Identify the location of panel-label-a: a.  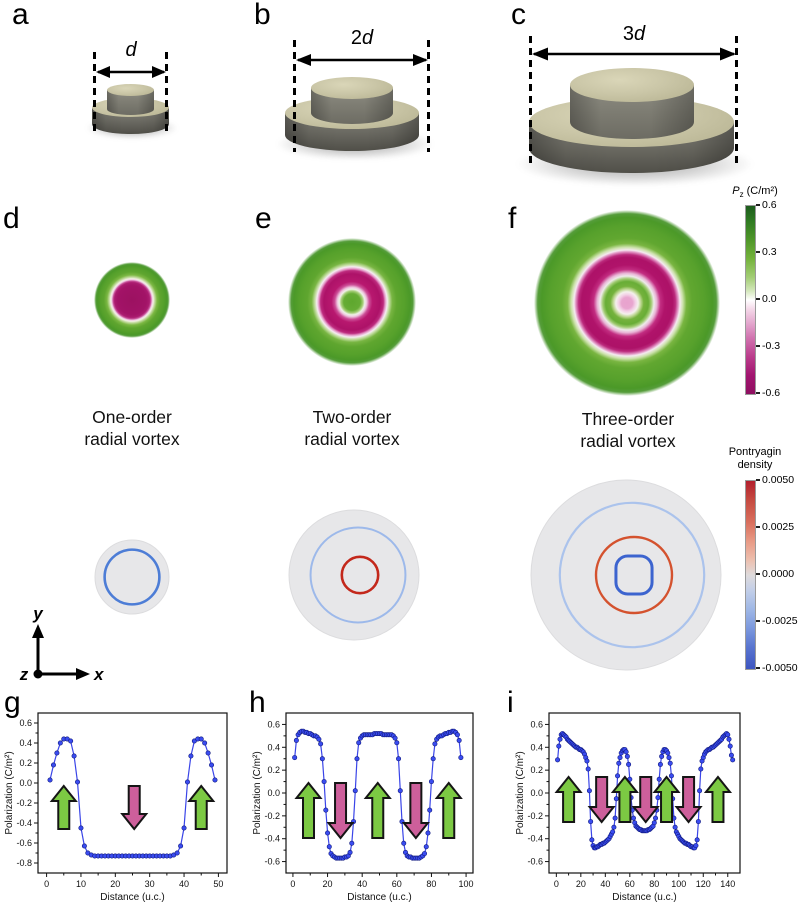
(20, 15).